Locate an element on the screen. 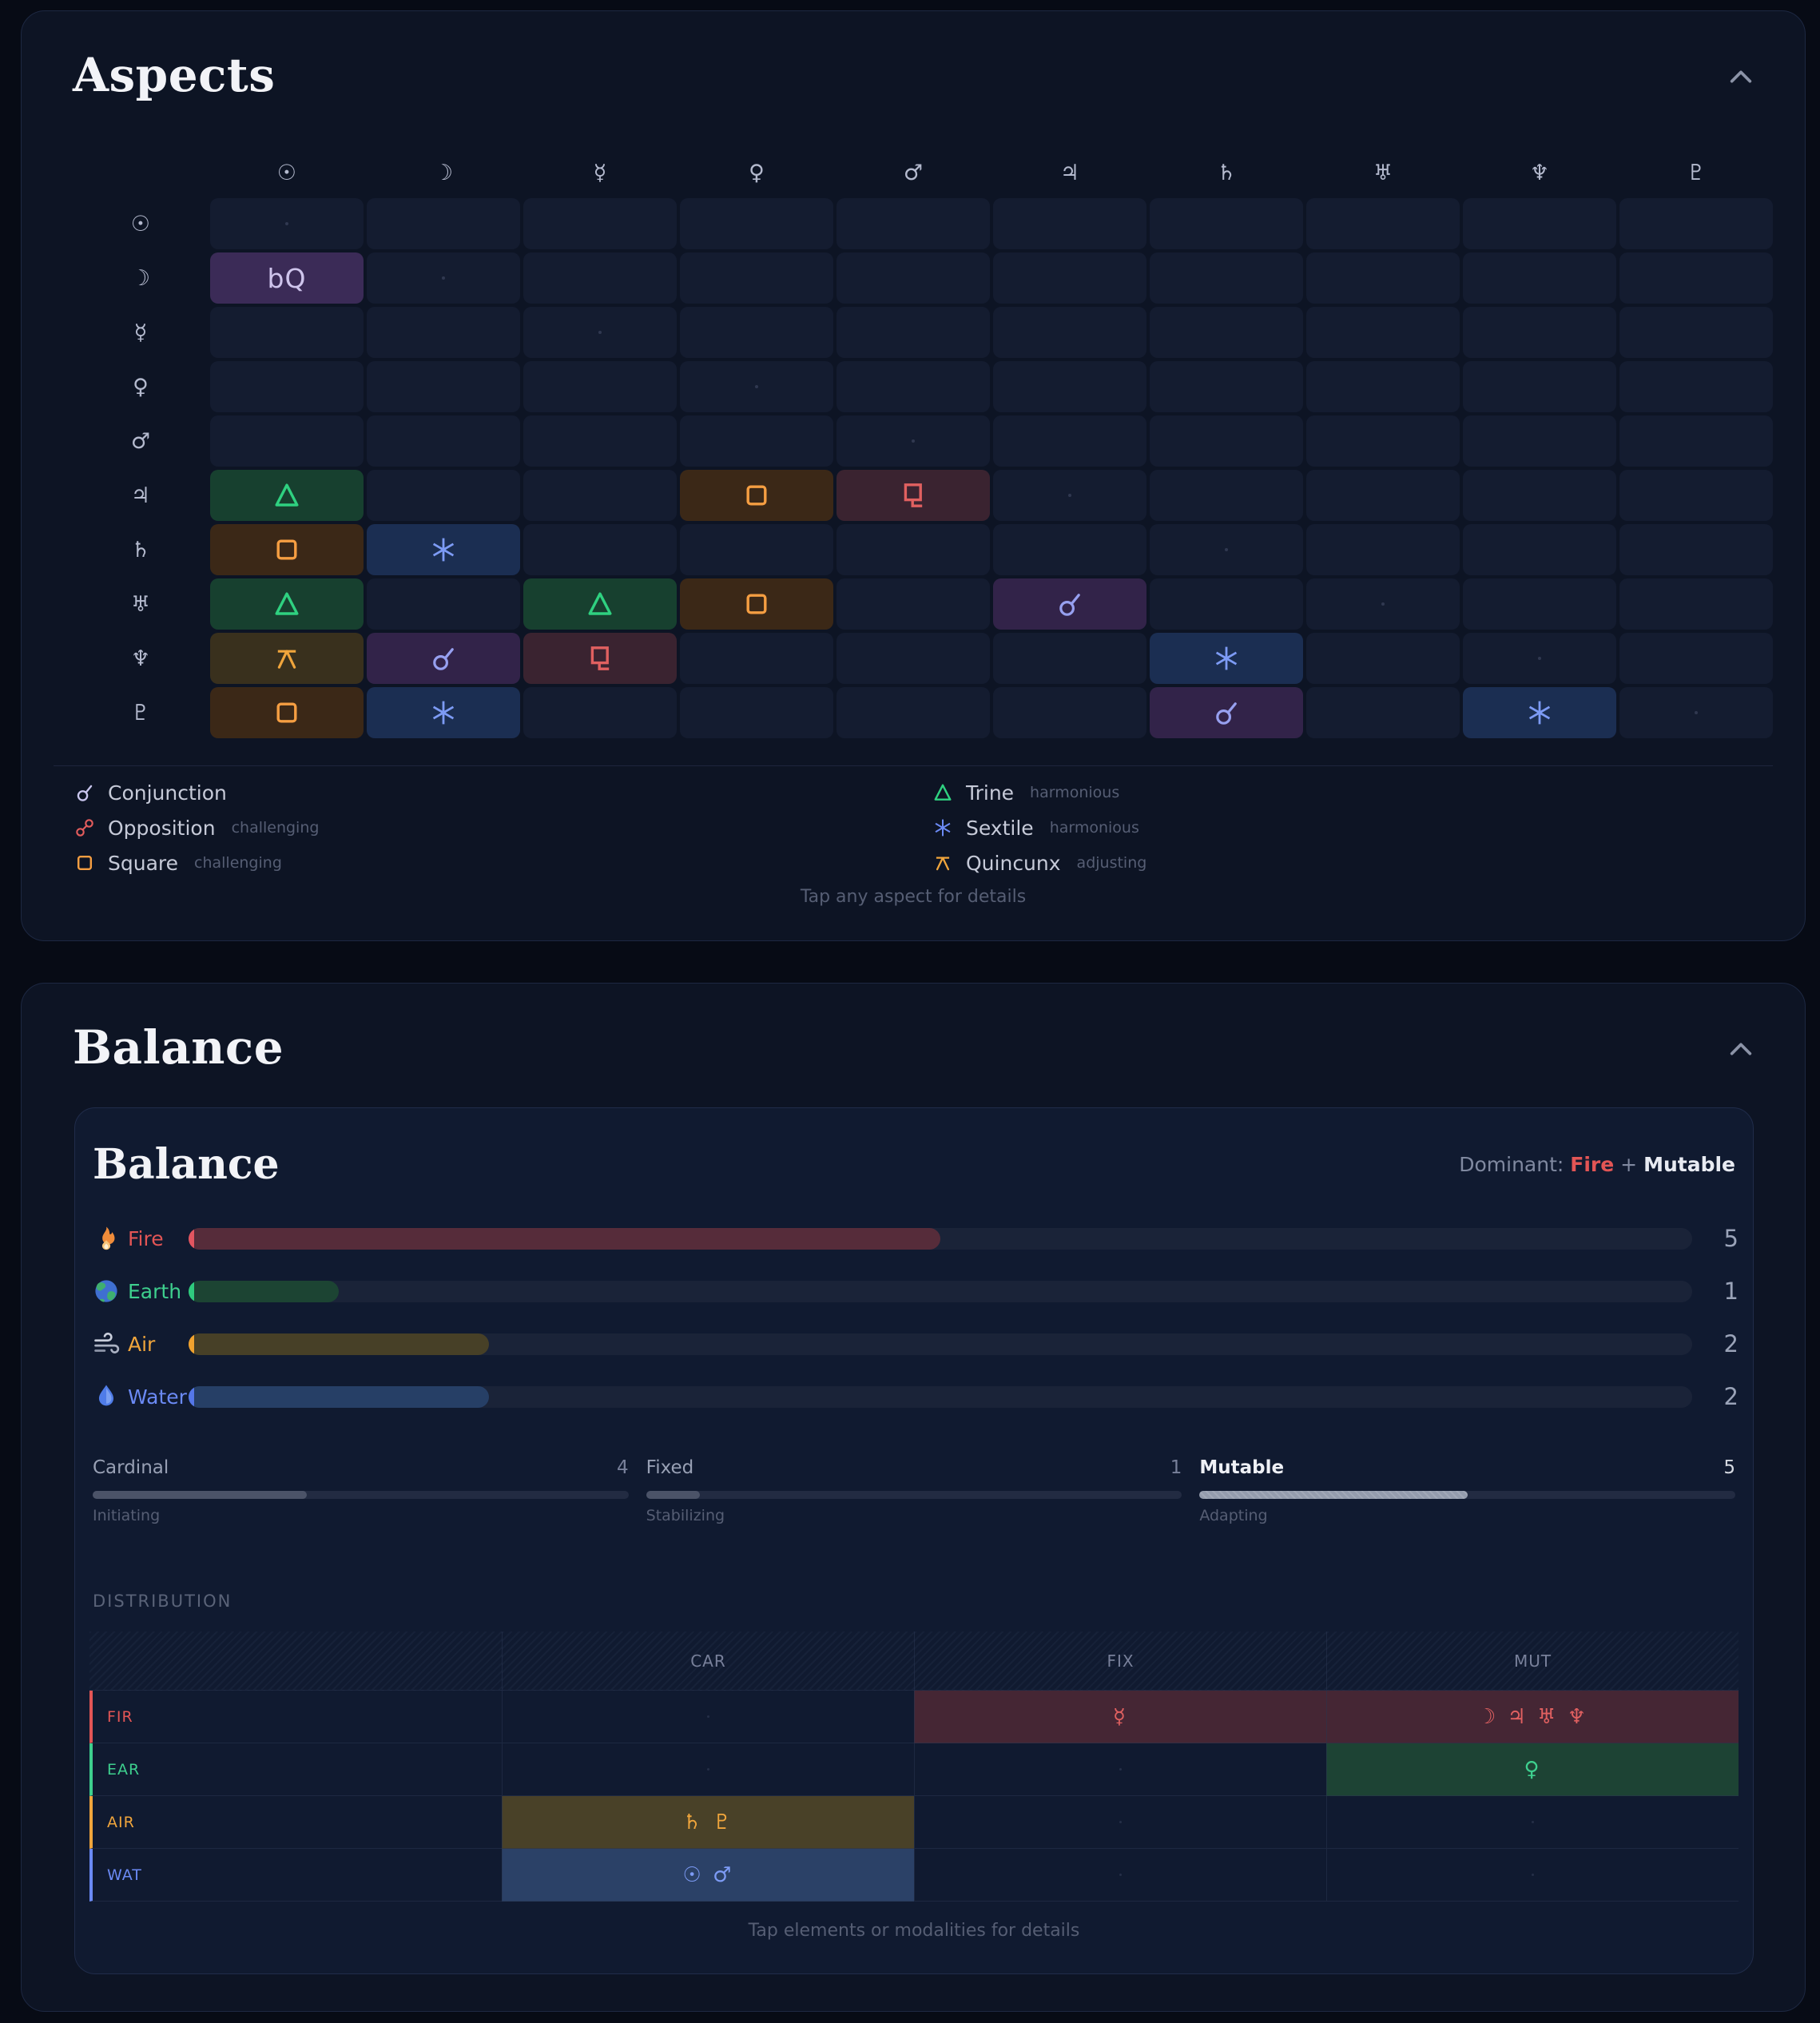 Image resolution: width=1820 pixels, height=2023 pixels. aspect-cell-mars-mercury is located at coordinates (600, 441).